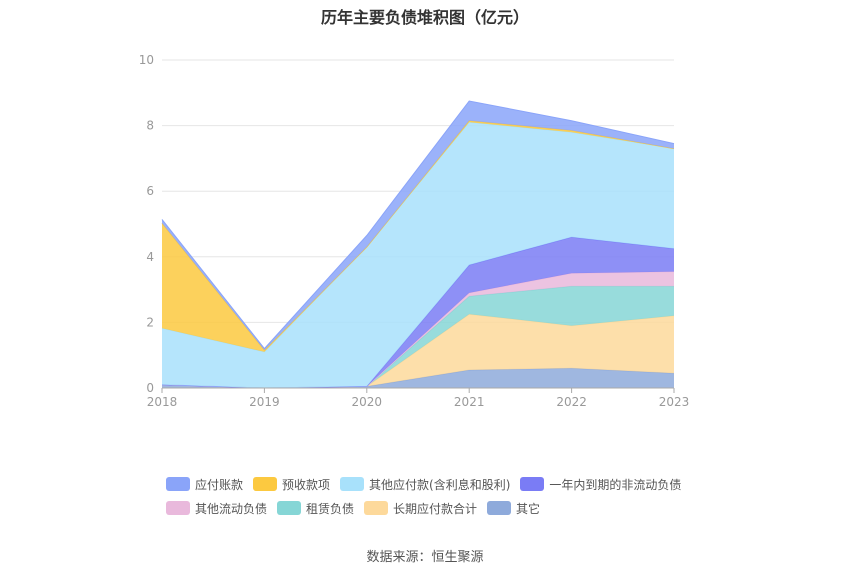  What do you see at coordinates (571, 402) in the screenshot?
I see `x-tick-label: 2022` at bounding box center [571, 402].